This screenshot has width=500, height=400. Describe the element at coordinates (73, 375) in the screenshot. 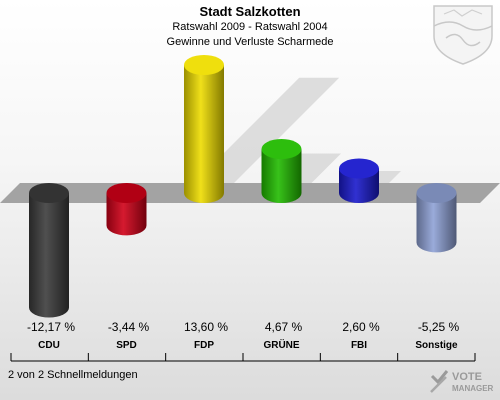

I see `footer-text: 2 von 2 Schnellmeldungen` at that location.